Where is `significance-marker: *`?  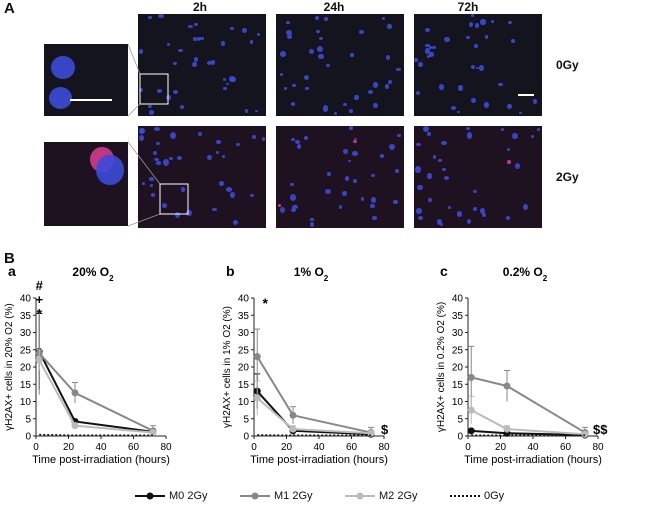 significance-marker: * is located at coordinates (40, 313).